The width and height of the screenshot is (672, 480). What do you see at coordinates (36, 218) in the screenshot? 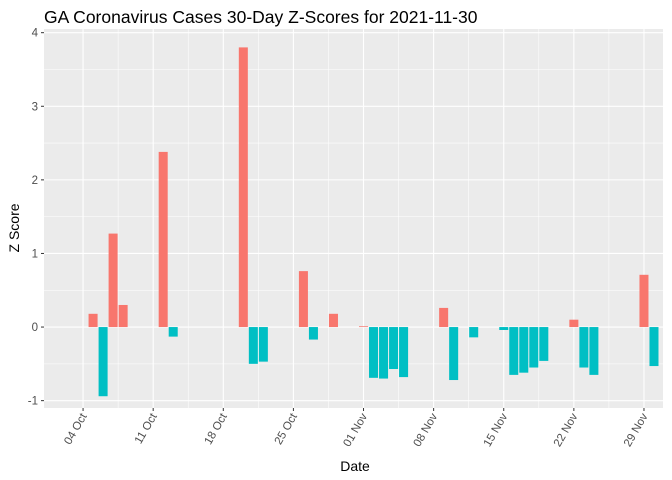
I see `y-axis: -1 0 1 2 3 4` at bounding box center [36, 218].